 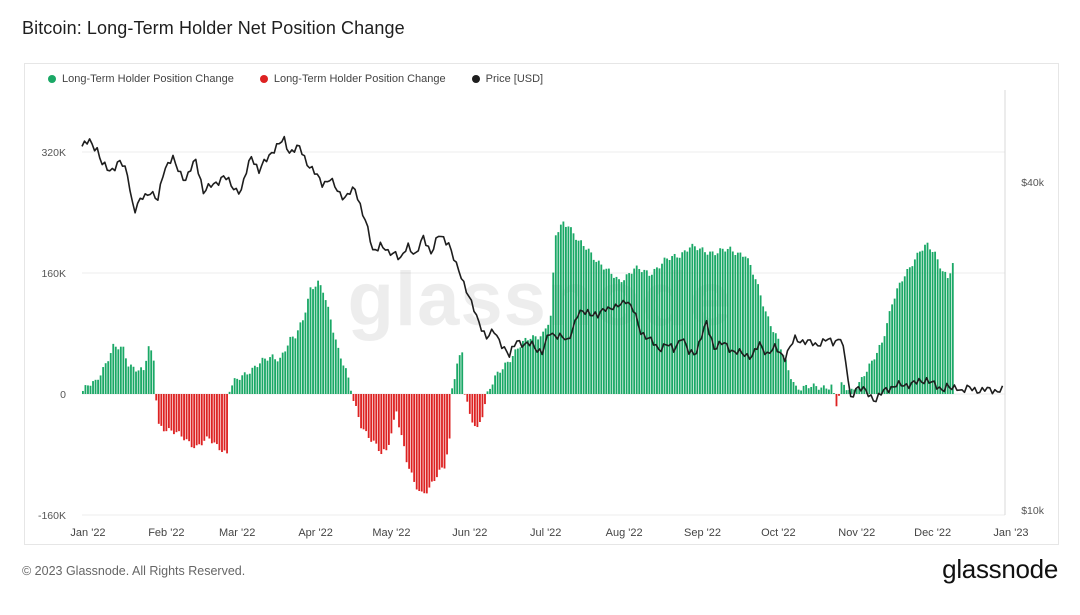 What do you see at coordinates (237, 533) in the screenshot?
I see `x-tick-label: Mar '22` at bounding box center [237, 533].